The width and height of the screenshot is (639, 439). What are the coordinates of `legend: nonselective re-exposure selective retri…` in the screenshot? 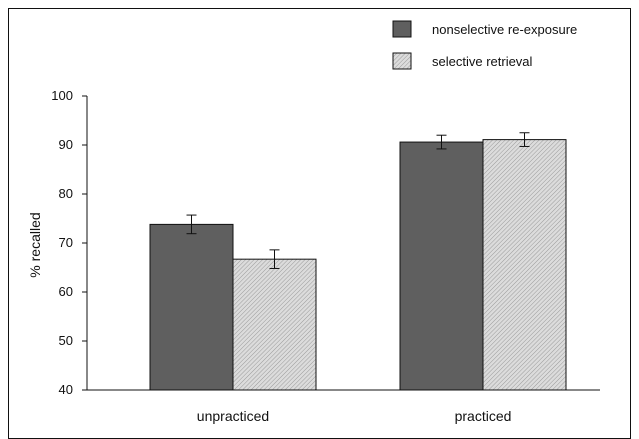 It's located at (484, 45).